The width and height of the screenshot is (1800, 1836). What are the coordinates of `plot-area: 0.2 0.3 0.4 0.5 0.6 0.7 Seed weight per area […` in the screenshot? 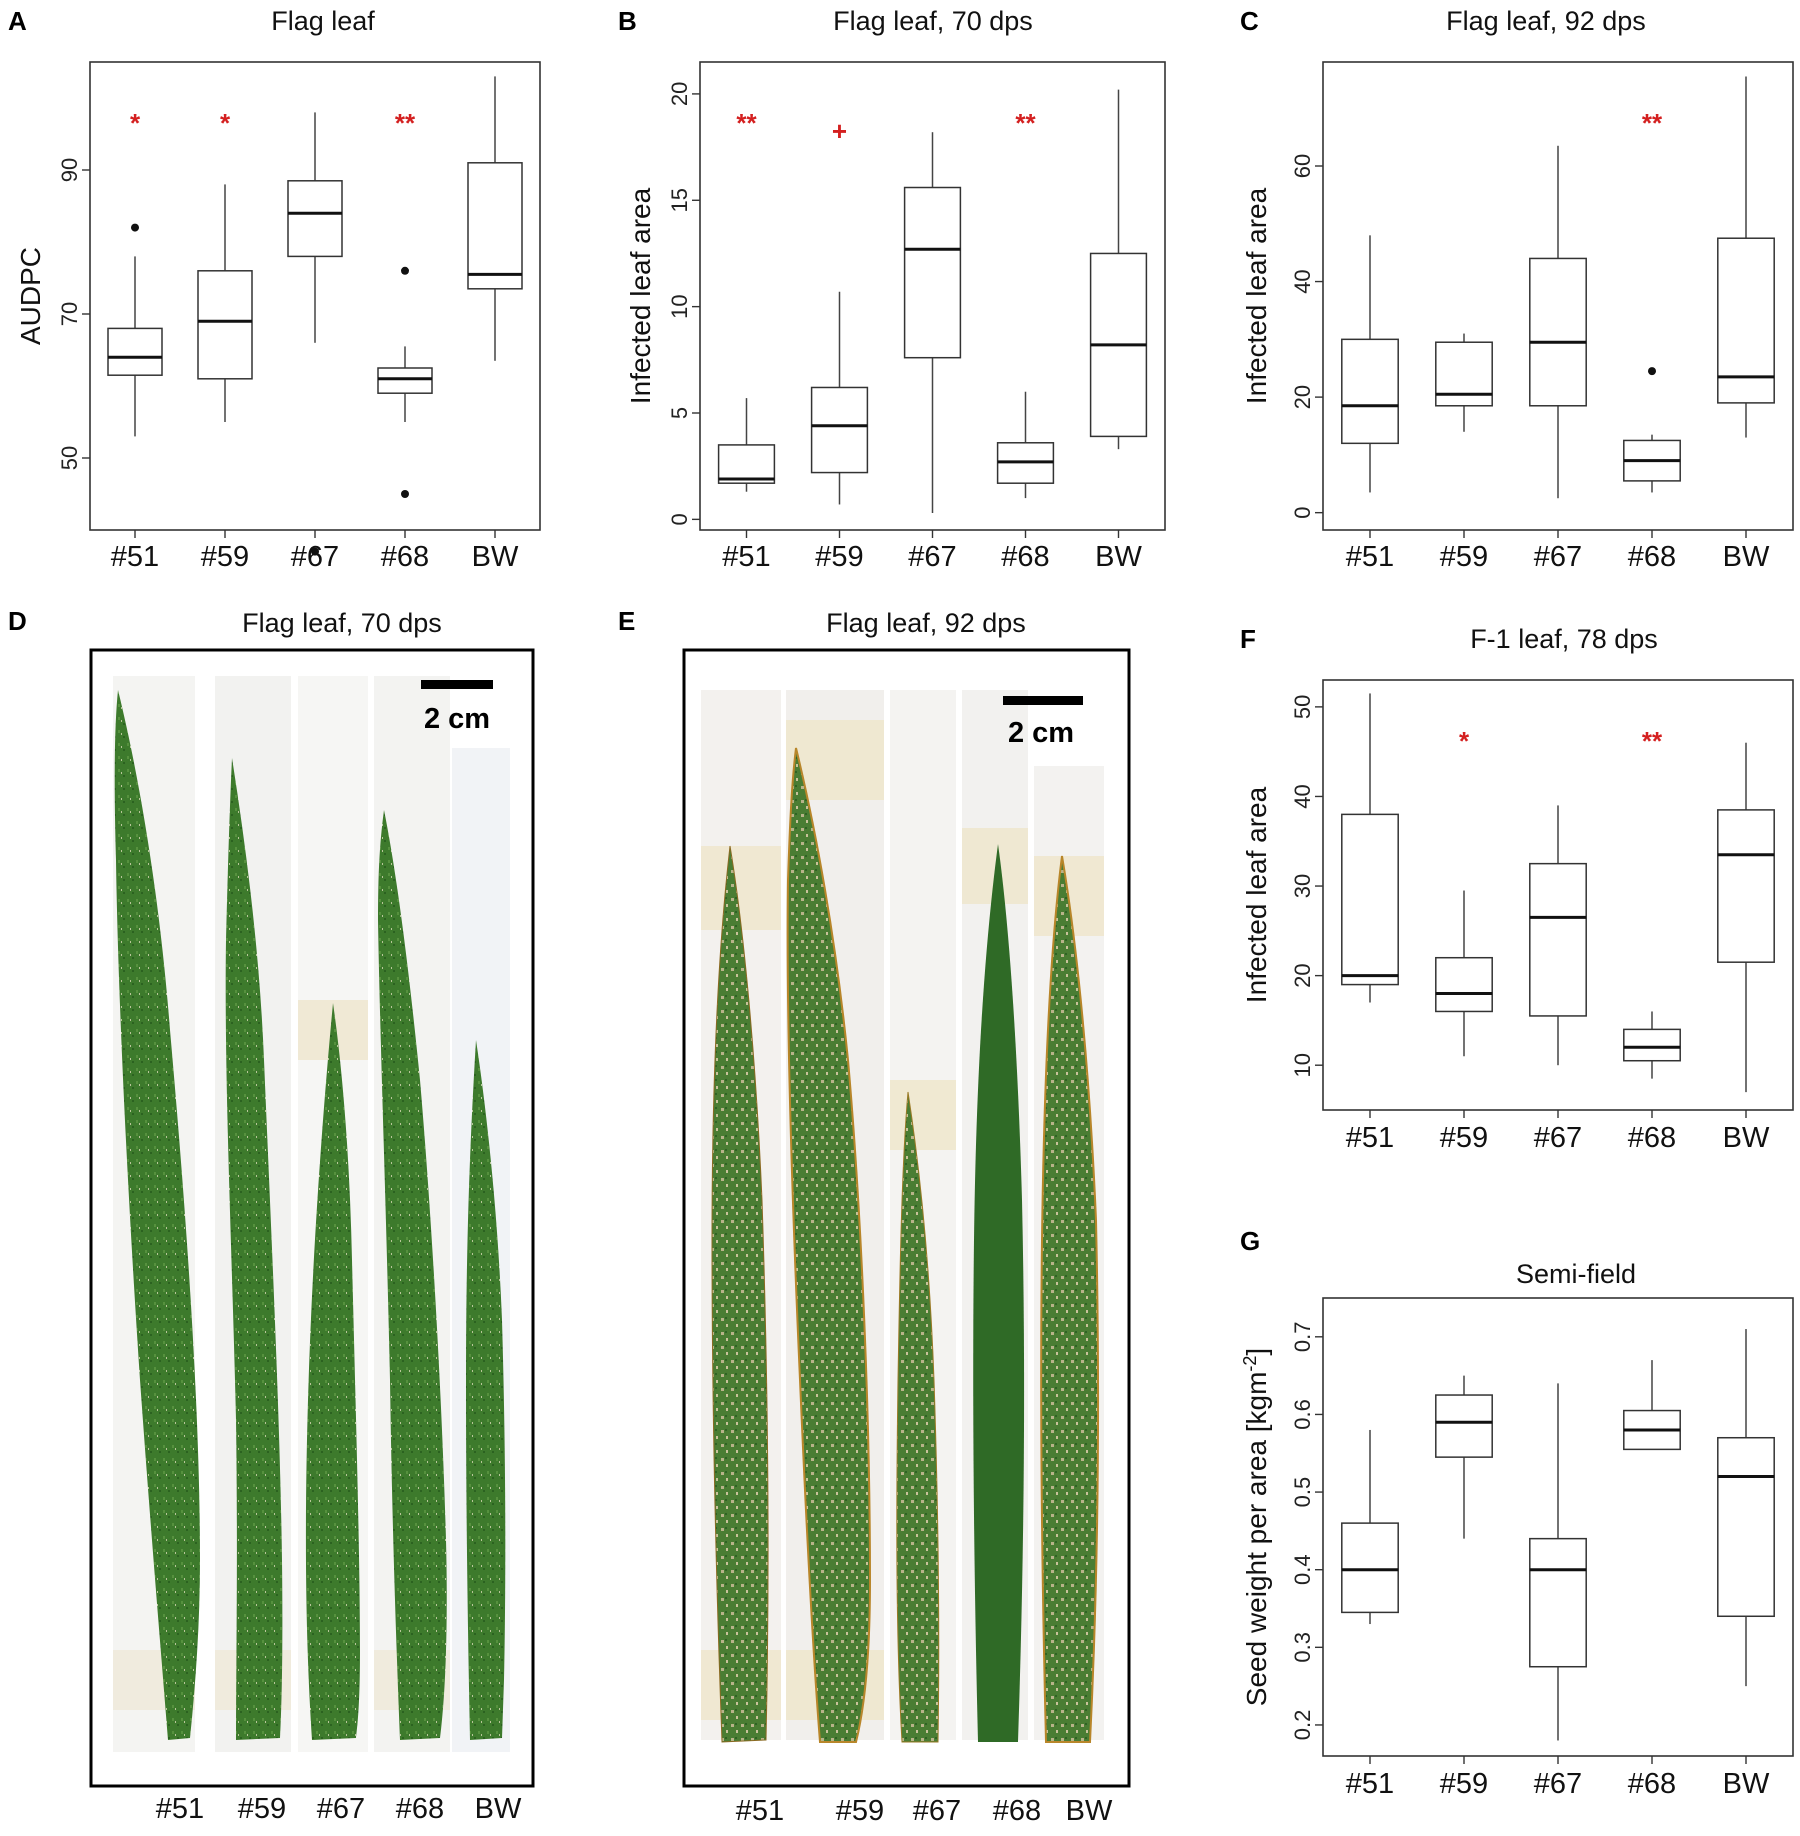 It's located at (1517, 1548).